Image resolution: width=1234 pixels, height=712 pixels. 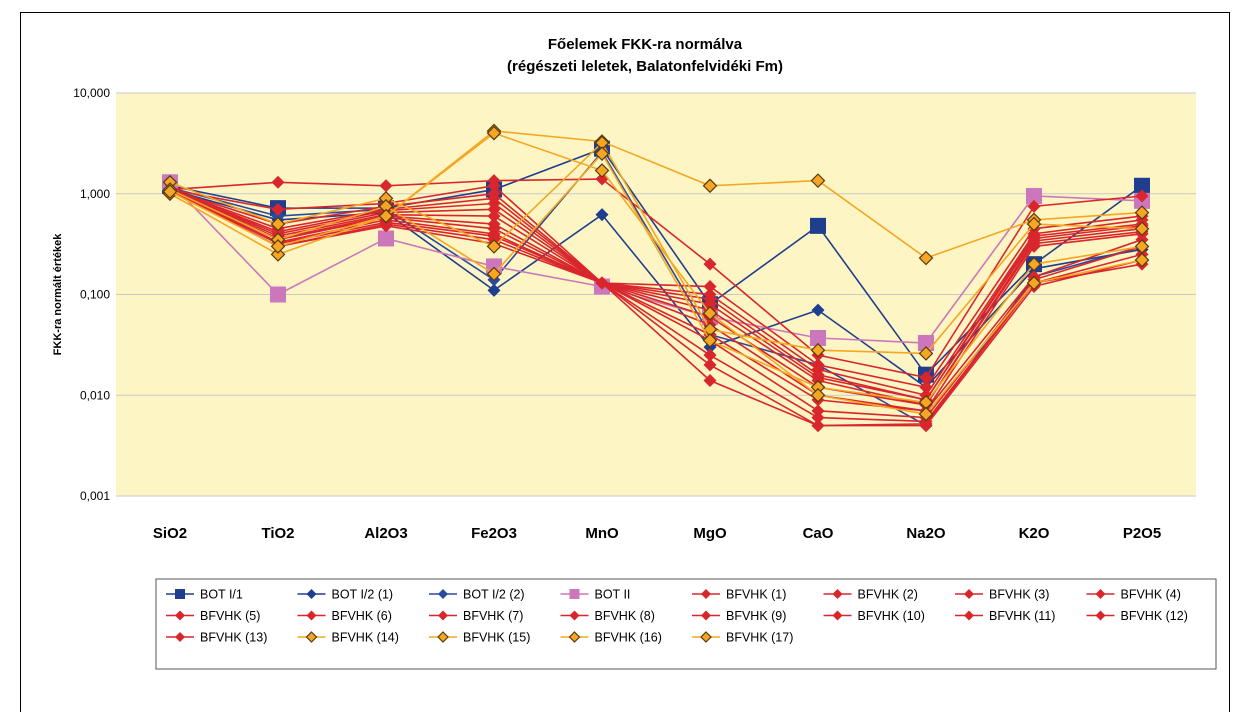 I want to click on legend-label: BFVHK (5), so click(x=230, y=616).